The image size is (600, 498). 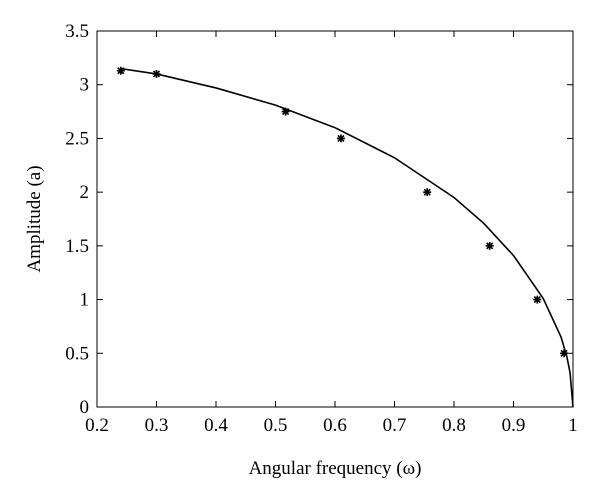 What do you see at coordinates (454, 425) in the screenshot?
I see `x-tick-label: 0.8` at bounding box center [454, 425].